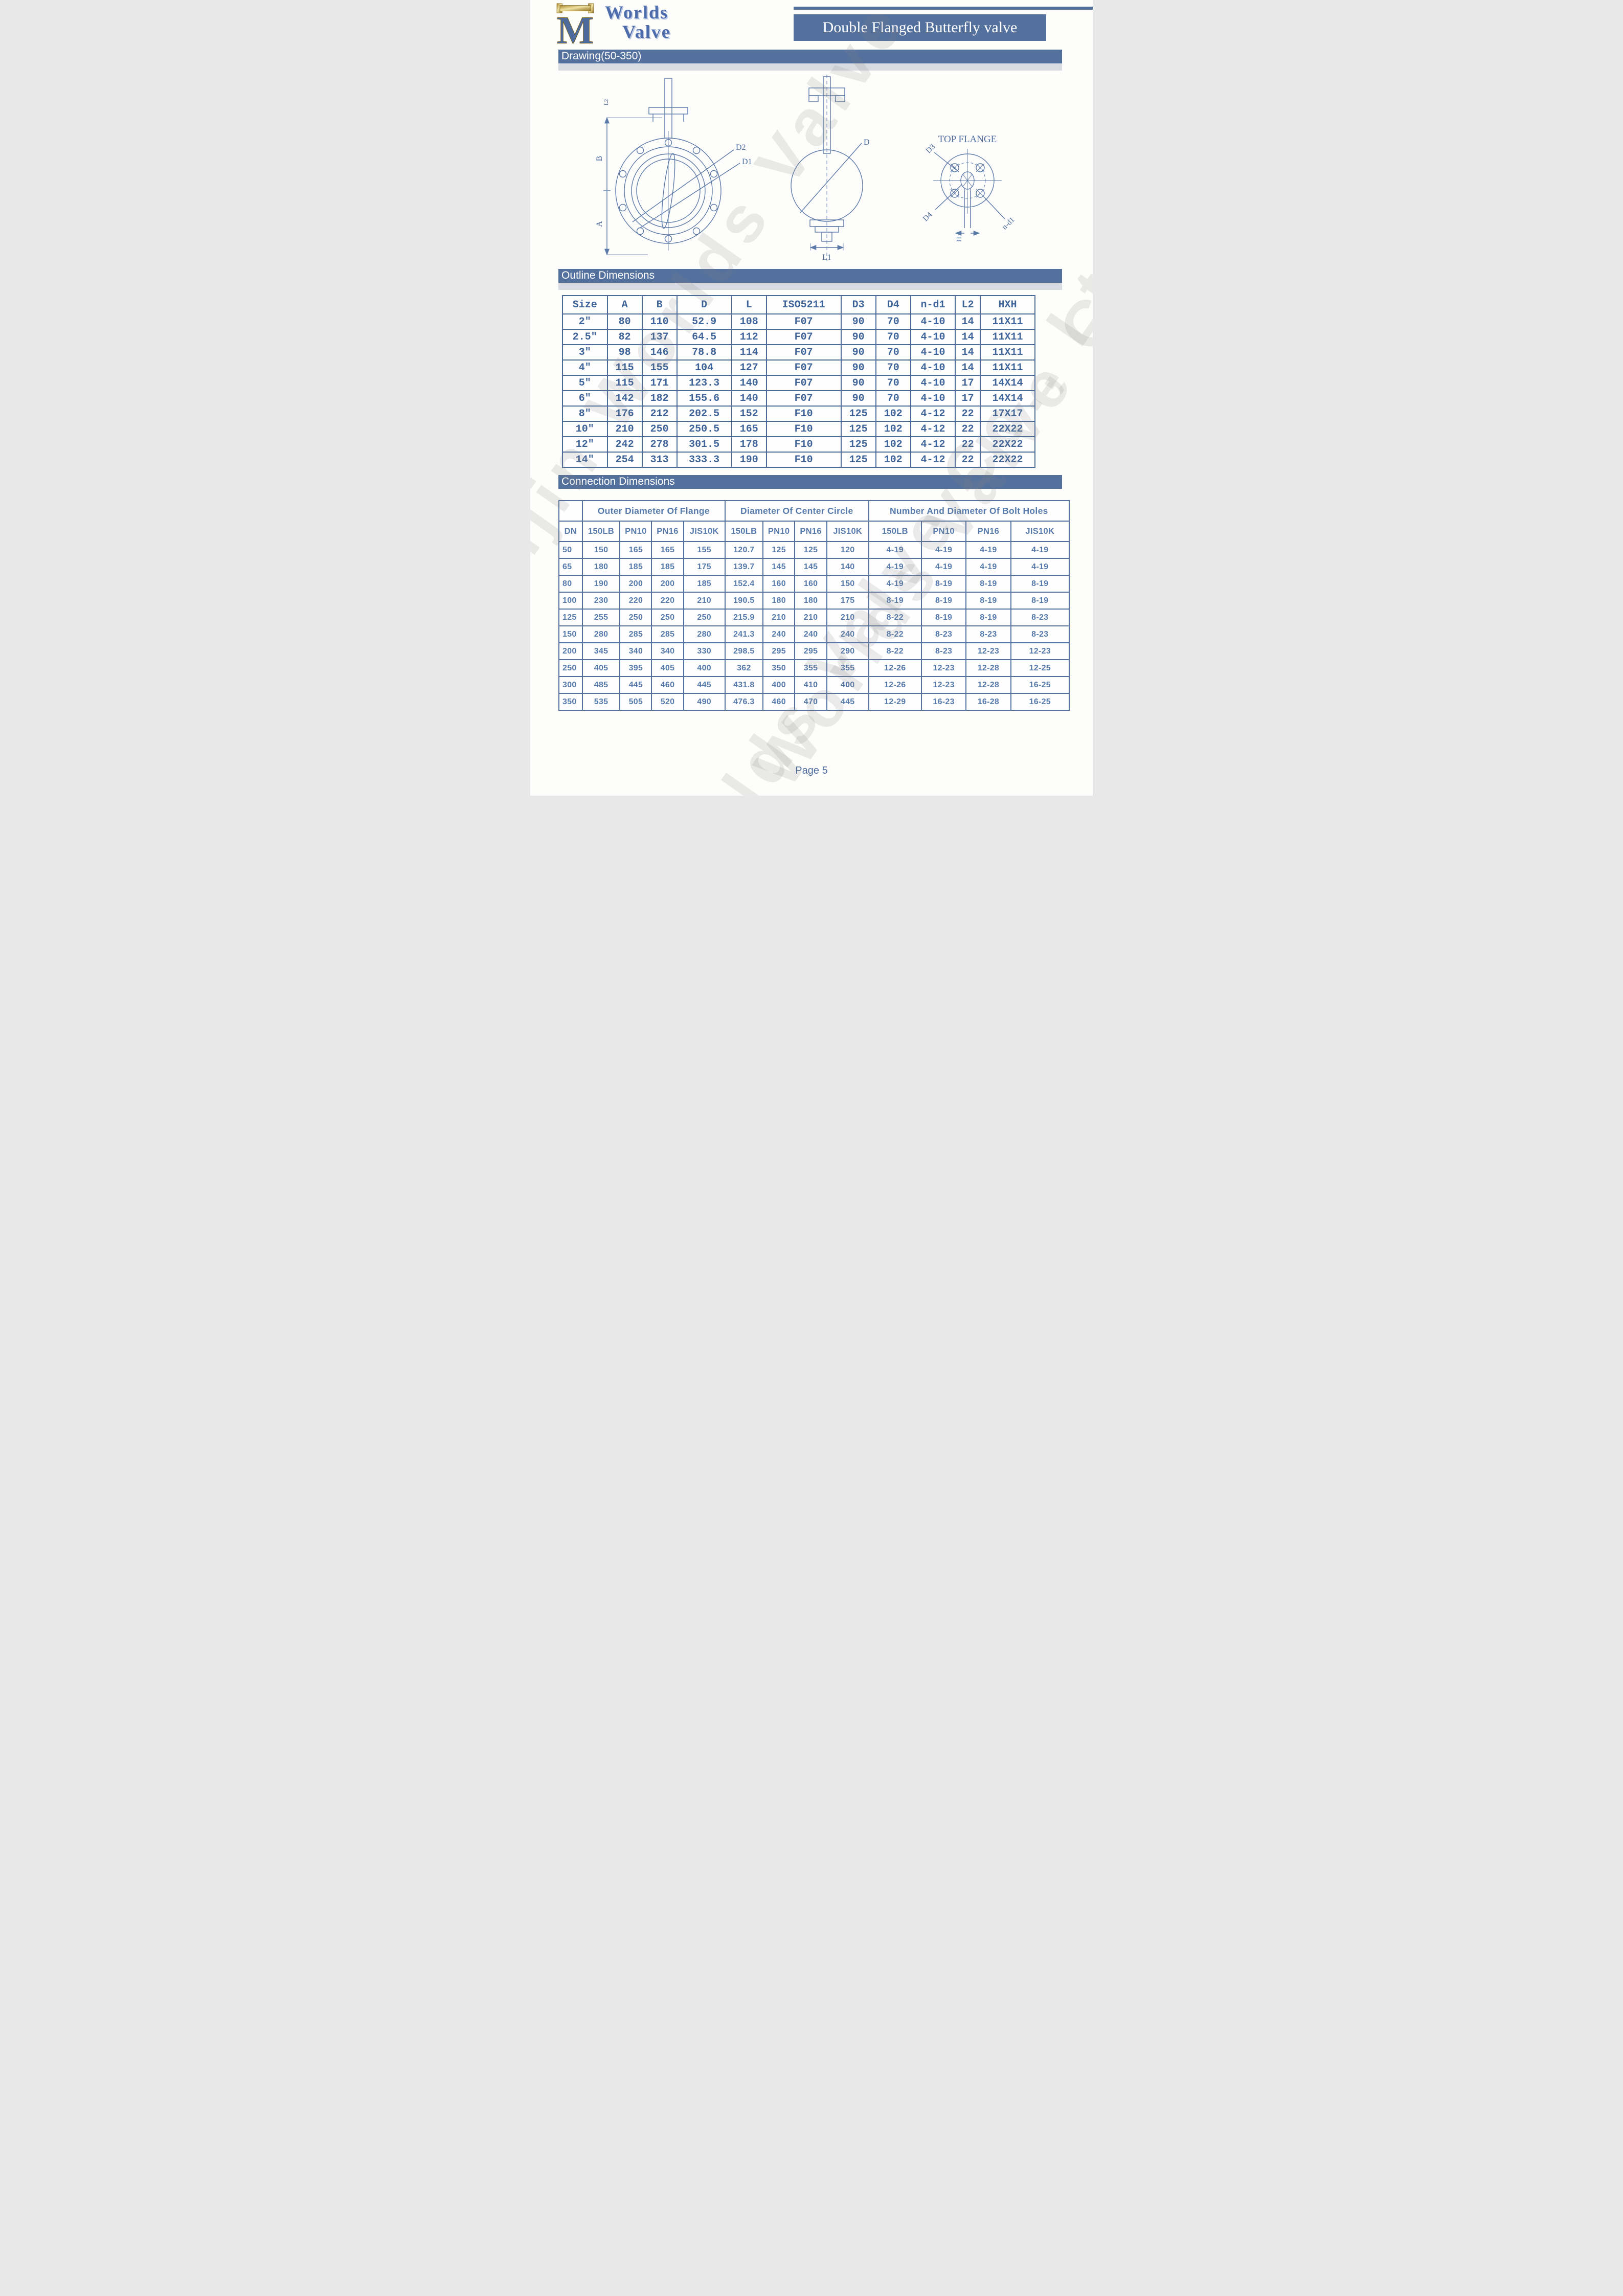  Describe the element at coordinates (893, 368) in the screenshot. I see `outline-cell: 70` at that location.